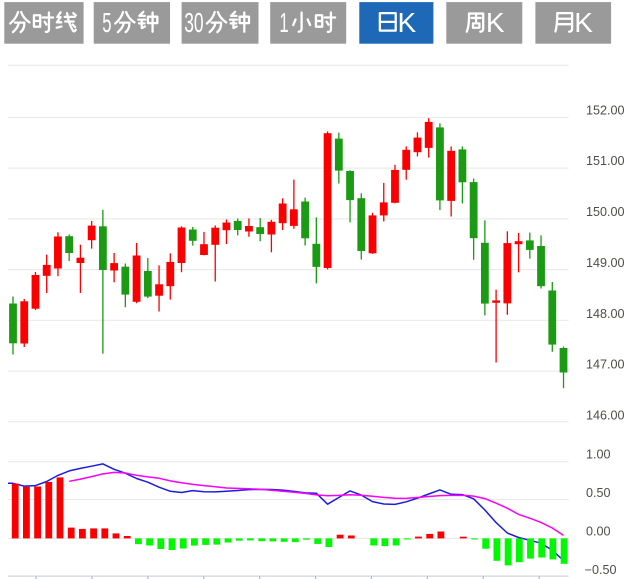 The width and height of the screenshot is (630, 579). What do you see at coordinates (283, 22) in the screenshot?
I see `svg-text: 1` at bounding box center [283, 22].